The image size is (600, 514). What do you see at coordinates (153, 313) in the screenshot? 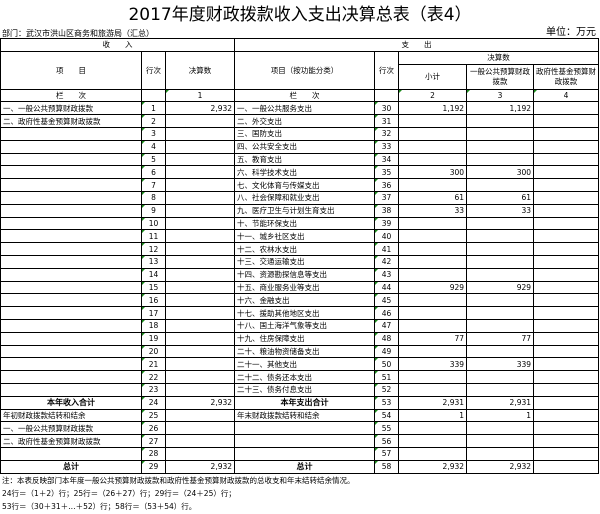
I see `income-row-no: 17` at bounding box center [153, 313].